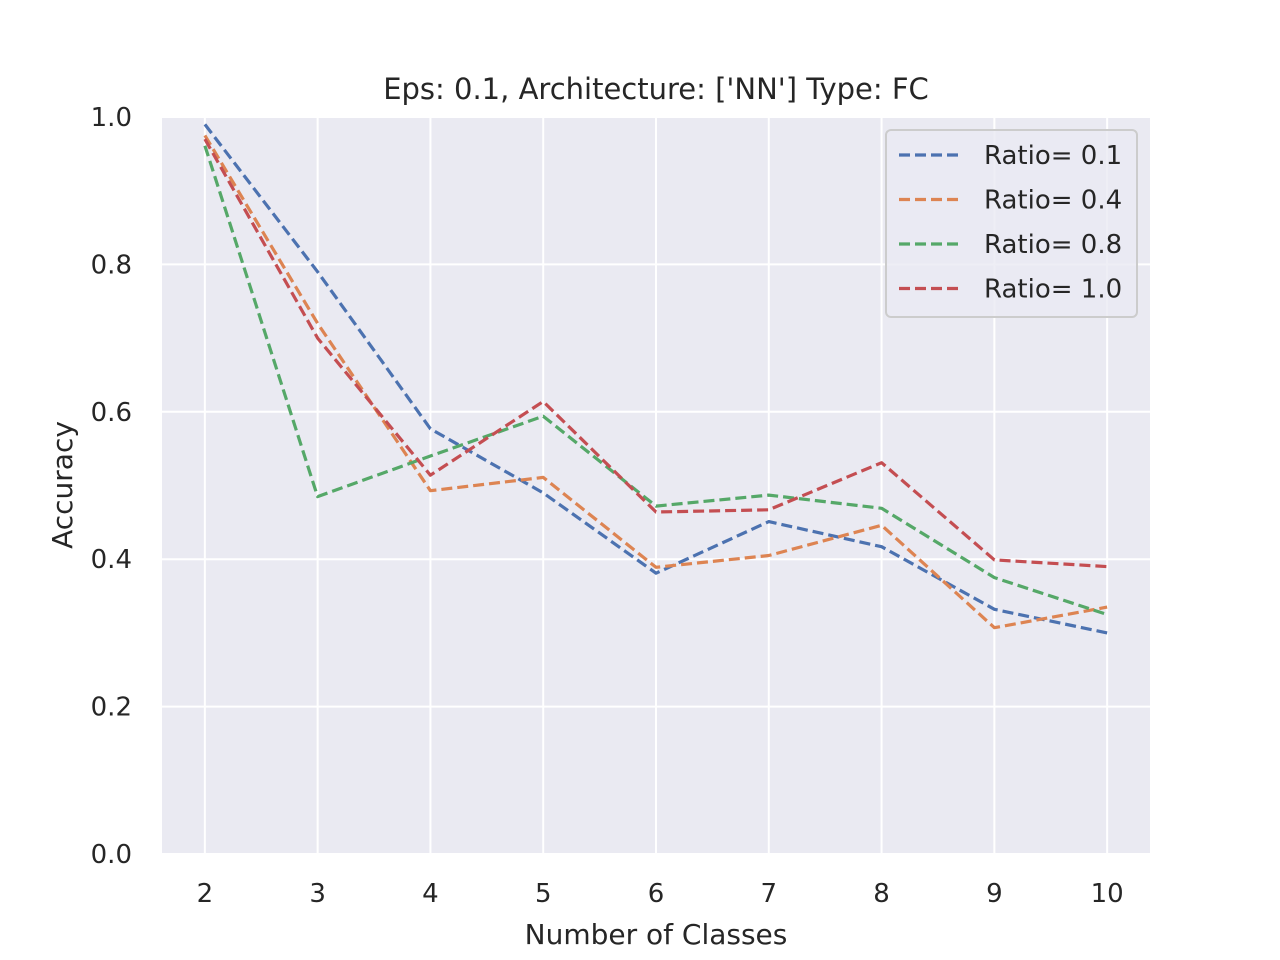  Describe the element at coordinates (111, 413) in the screenshot. I see `y-tick-label: 0.6` at that location.